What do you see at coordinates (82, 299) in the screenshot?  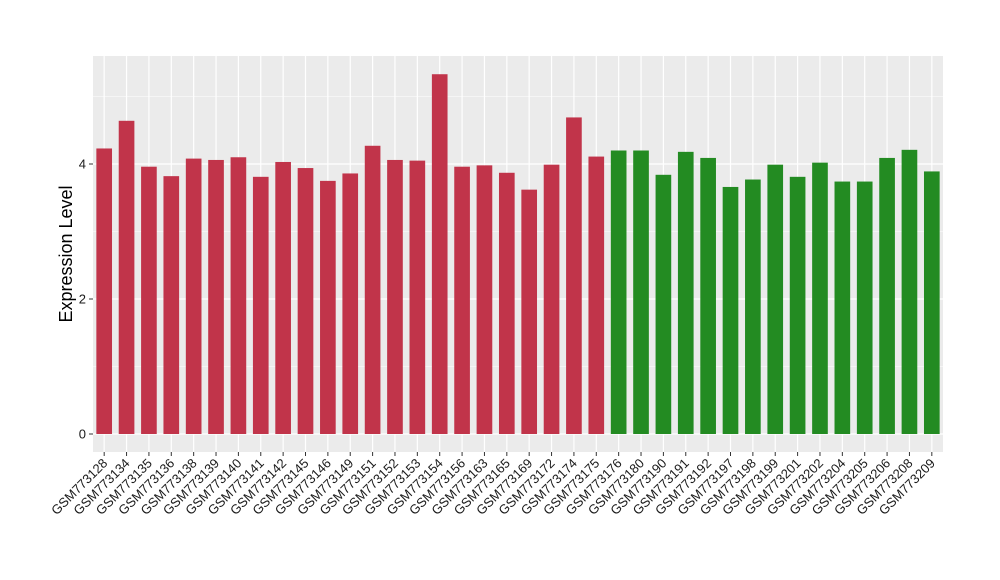 I see `y-tick-label: 2` at bounding box center [82, 299].